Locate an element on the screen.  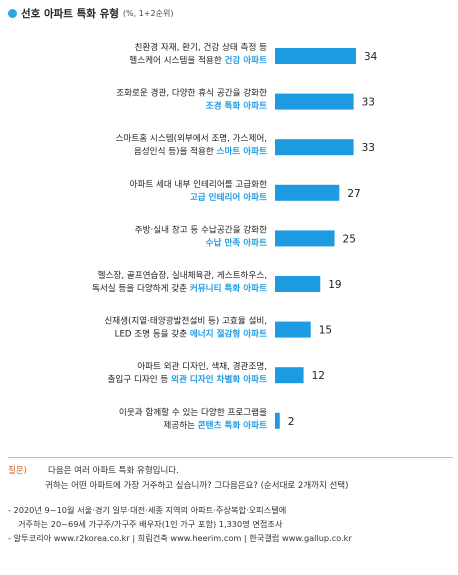
chart-unit-note: (%, 1+2순위) is located at coordinates (148, 13).